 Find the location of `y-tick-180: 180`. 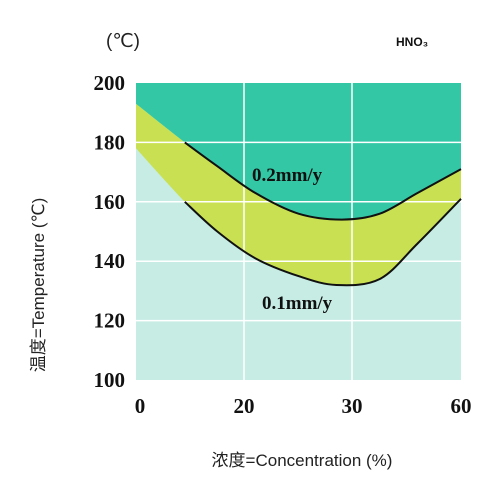

y-tick-180: 180 is located at coordinates (110, 142).